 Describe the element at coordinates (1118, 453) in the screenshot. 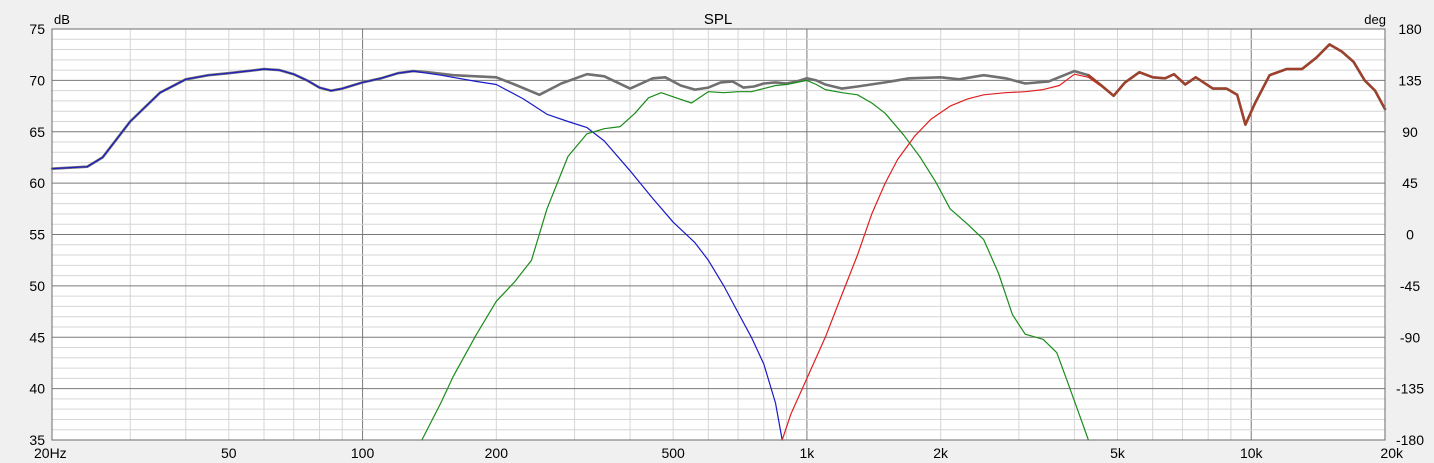

I see `x-tick-label: 5k` at that location.